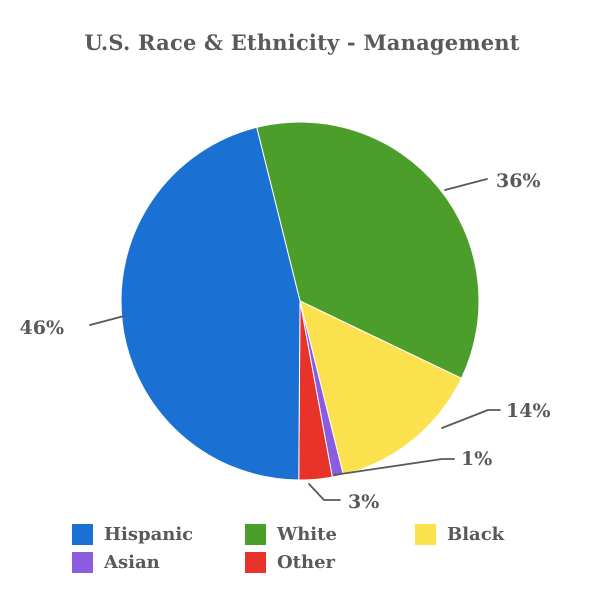  What do you see at coordinates (471, 419) in the screenshot?
I see `leader-line-black` at bounding box center [471, 419].